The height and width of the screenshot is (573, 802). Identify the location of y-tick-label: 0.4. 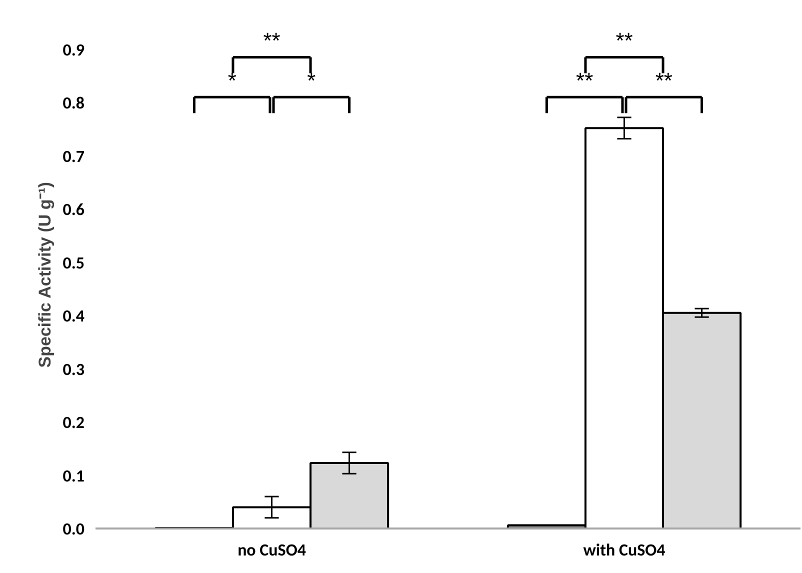
(73, 316).